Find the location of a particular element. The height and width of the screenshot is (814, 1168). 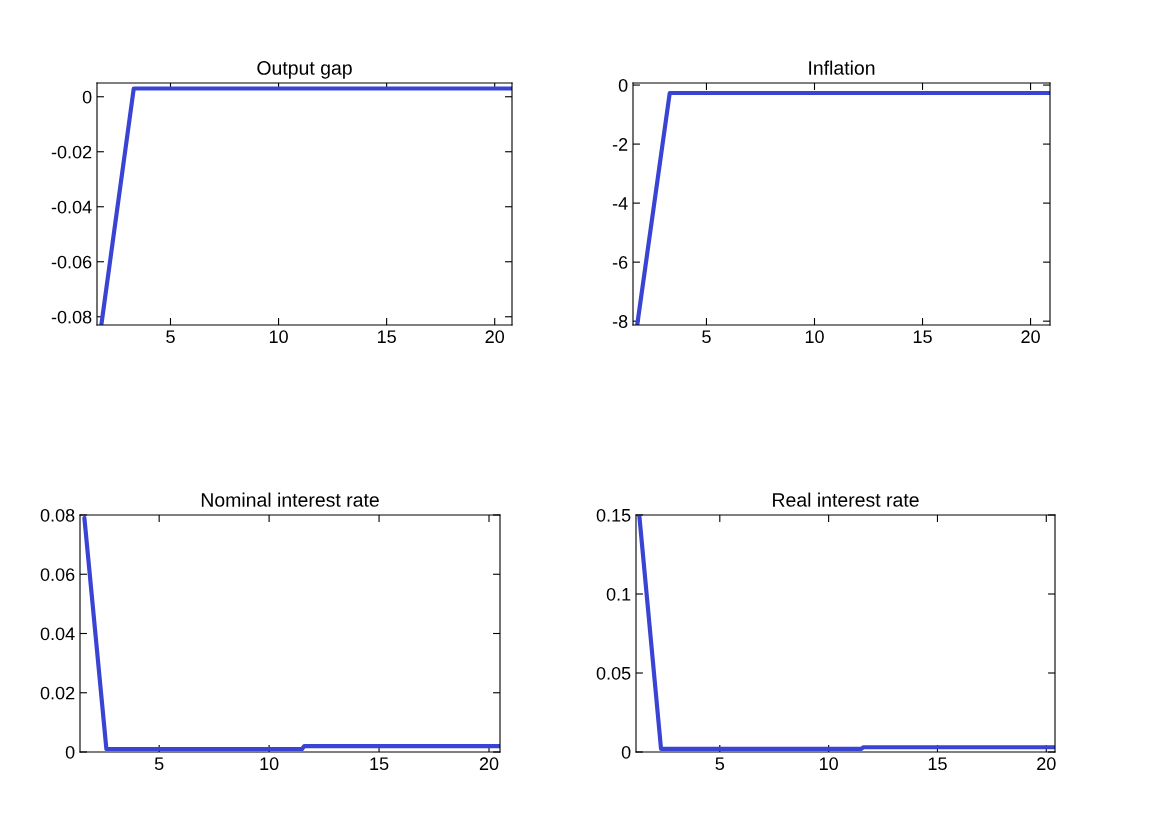

y-tick-label: 0.15 is located at coordinates (613, 515).